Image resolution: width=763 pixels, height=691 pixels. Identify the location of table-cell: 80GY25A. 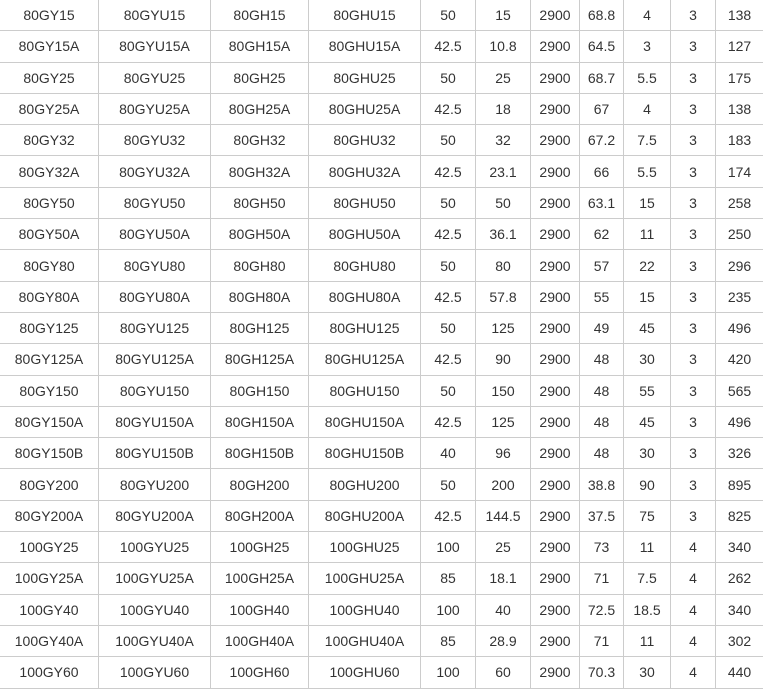
(49, 109).